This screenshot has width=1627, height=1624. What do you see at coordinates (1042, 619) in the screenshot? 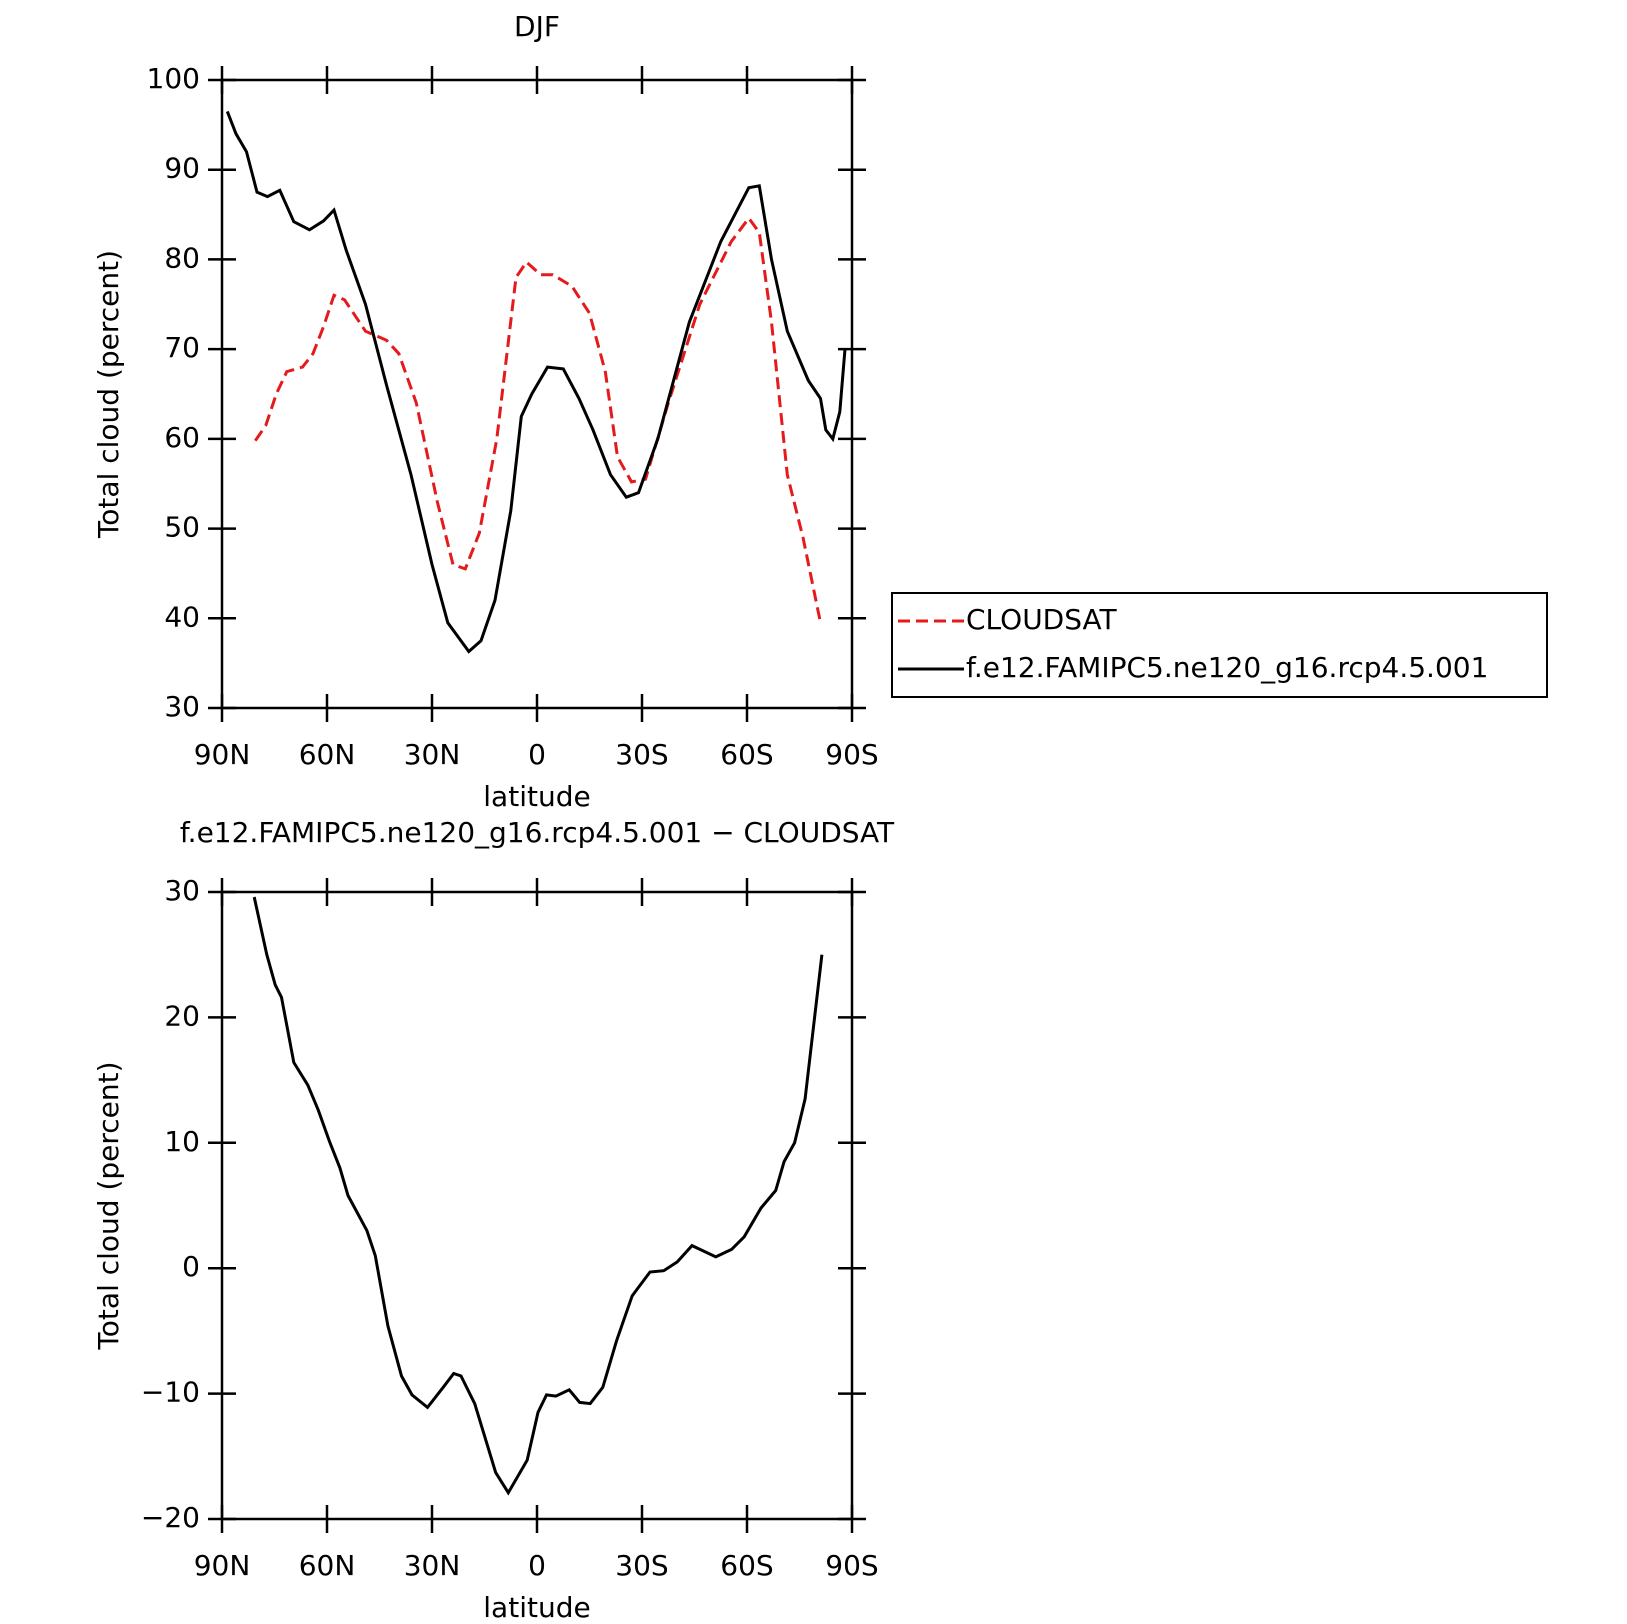
I see `legend-label: CLOUDSAT` at bounding box center [1042, 619].